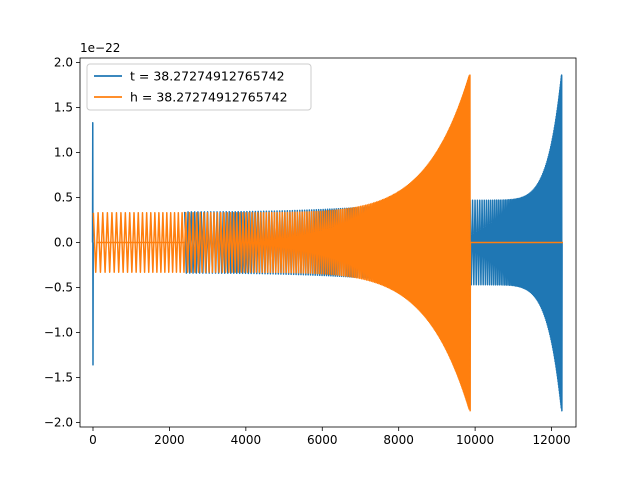  What do you see at coordinates (169, 440) in the screenshot?
I see `x-tick-label: 2000` at bounding box center [169, 440].